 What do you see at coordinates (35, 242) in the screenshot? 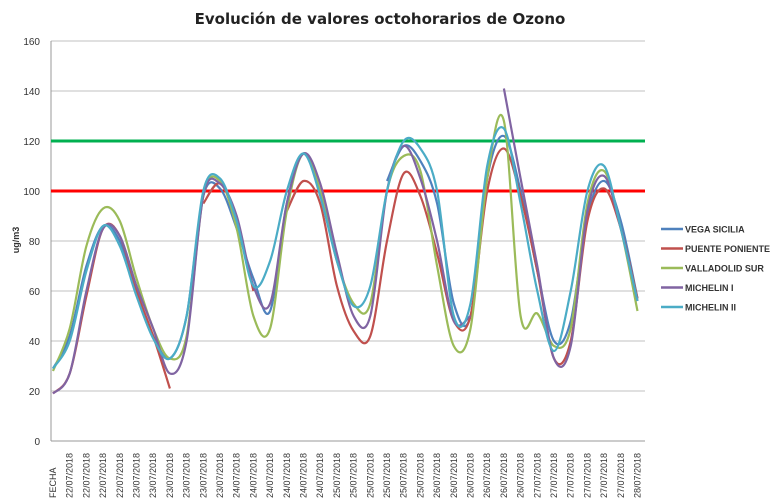
I see `y-tick-label: 80` at bounding box center [35, 242].